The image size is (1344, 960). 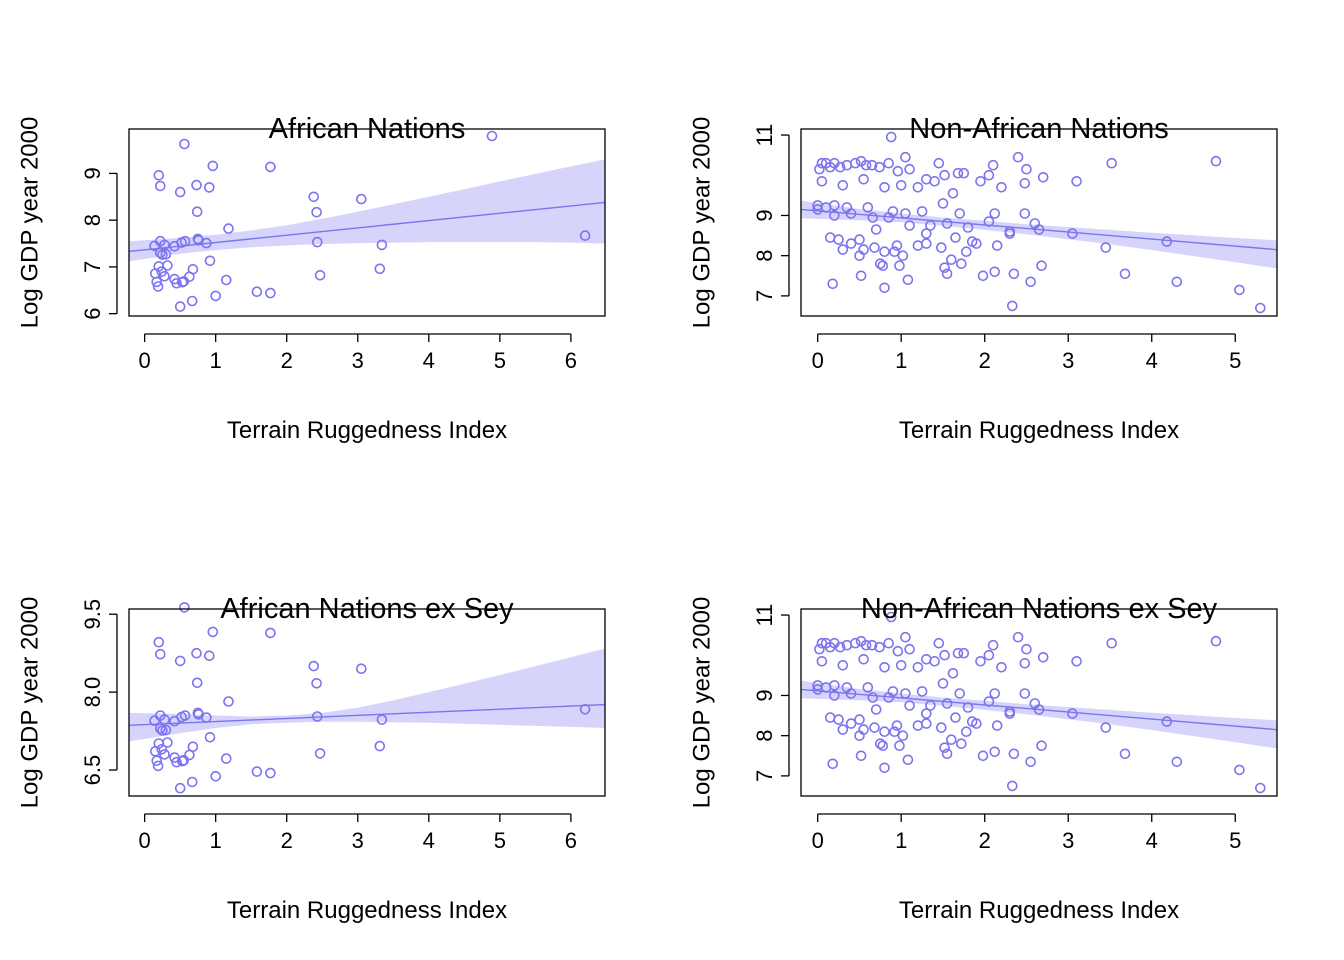 What do you see at coordinates (901, 360) in the screenshot?
I see `x-tick-label: 1` at bounding box center [901, 360].